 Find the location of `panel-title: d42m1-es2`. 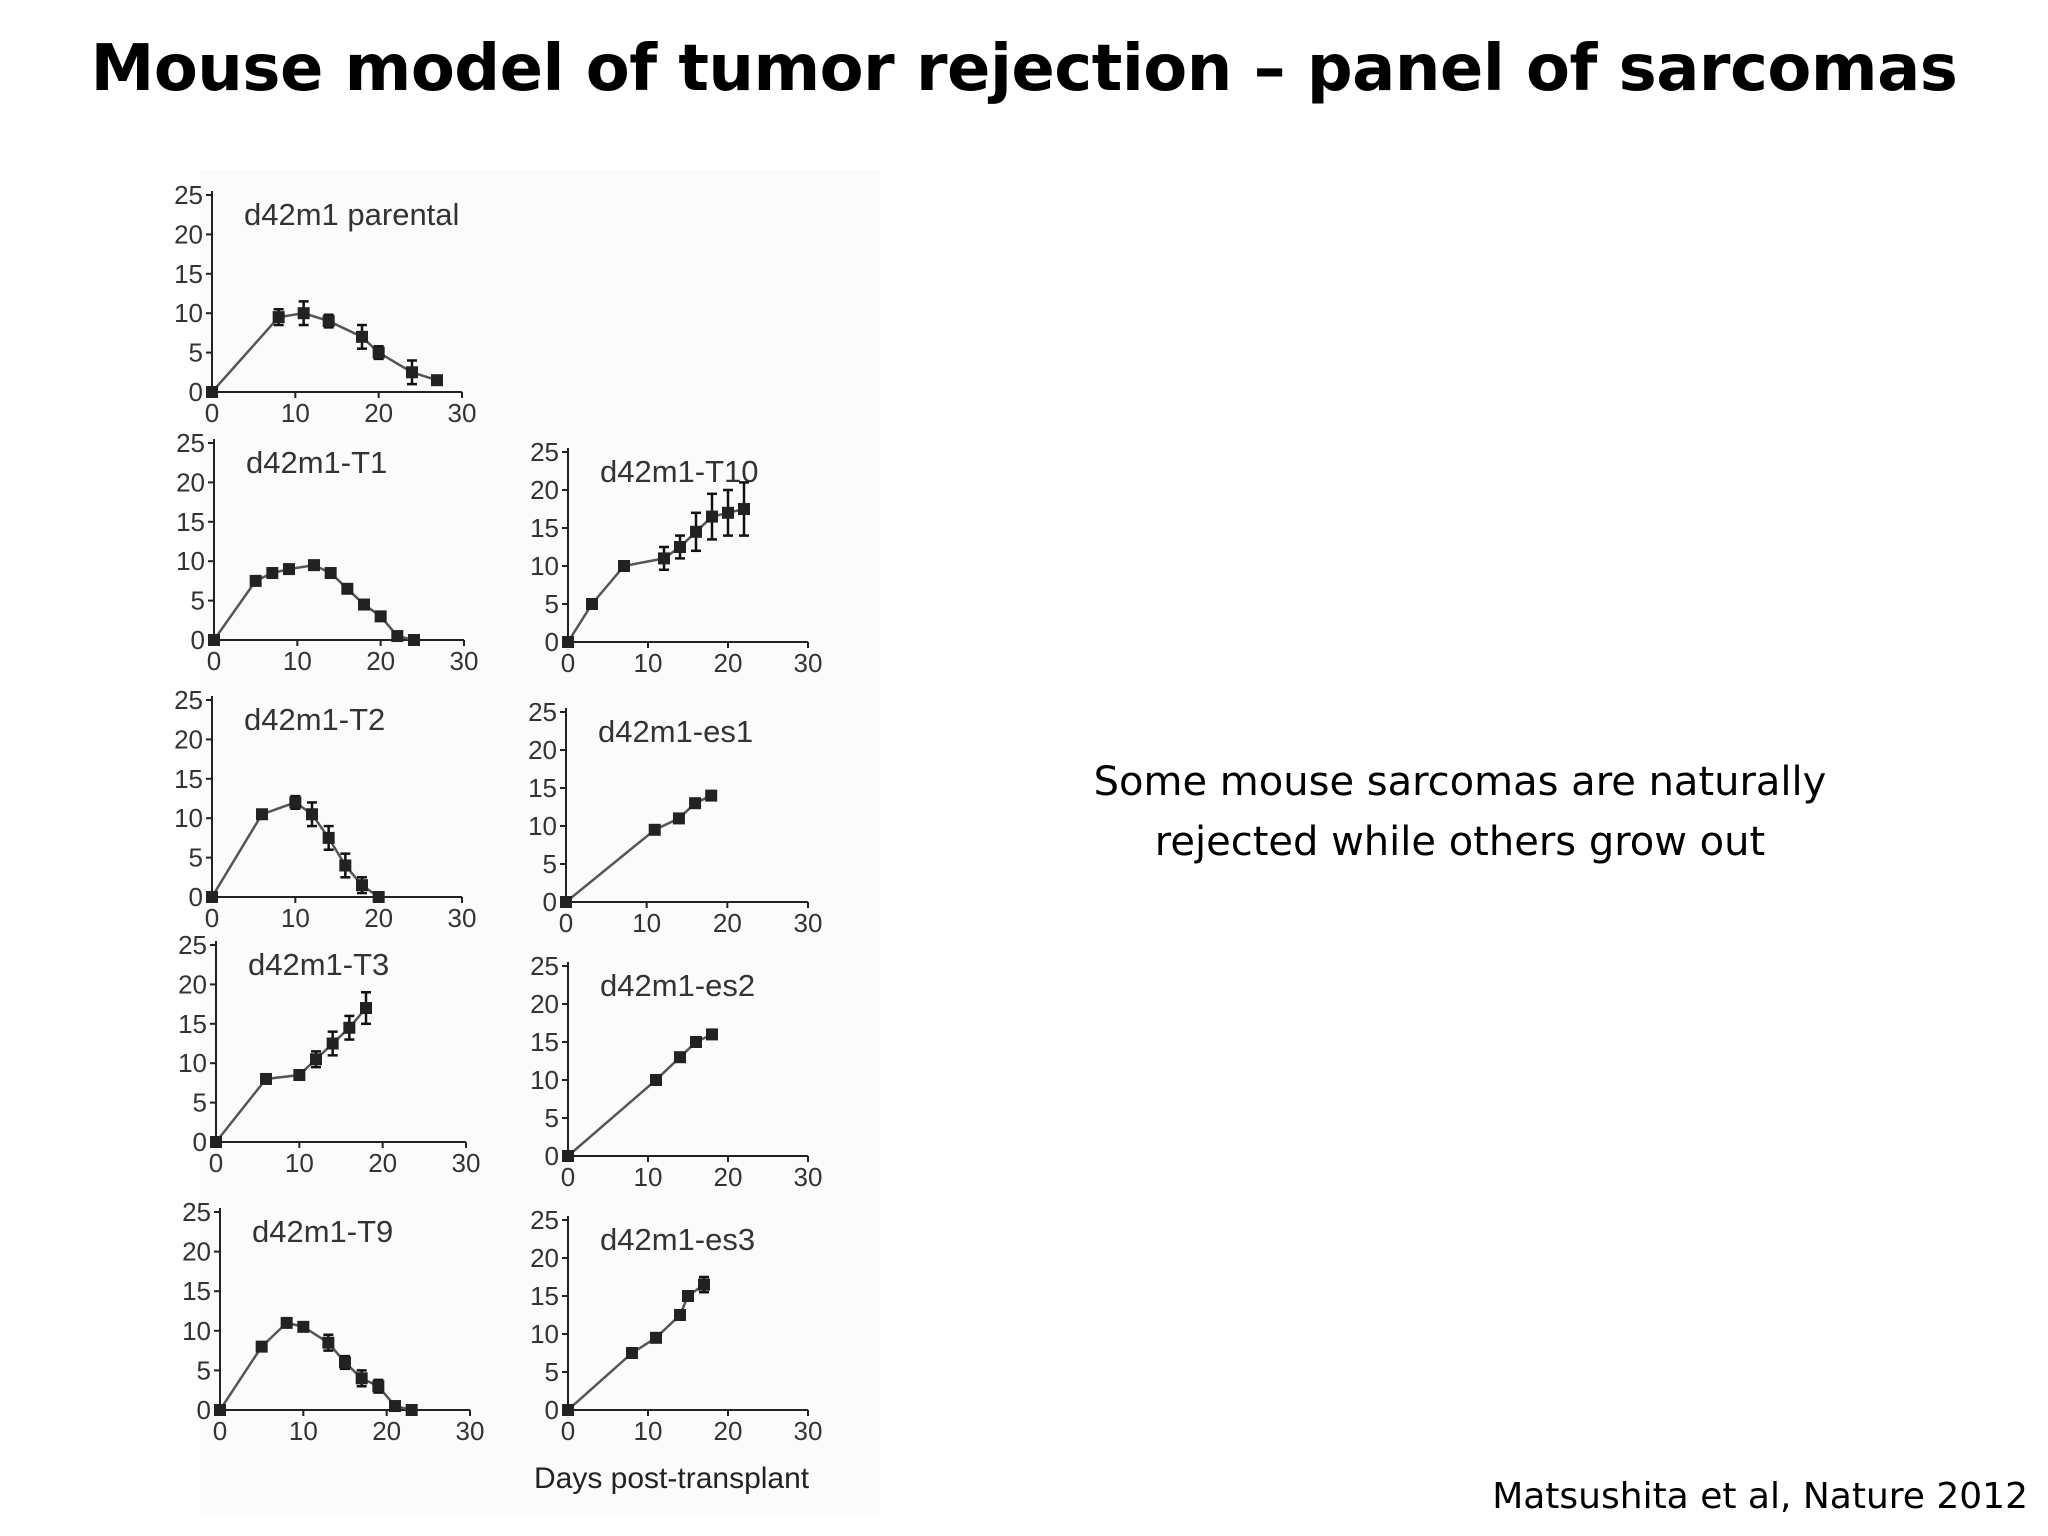

panel-title: d42m1-es2 is located at coordinates (677, 985).